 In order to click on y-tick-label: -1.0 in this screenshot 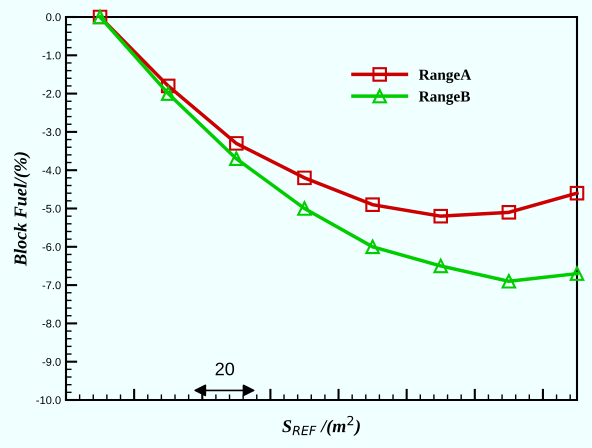, I will do `click(51, 56)`.